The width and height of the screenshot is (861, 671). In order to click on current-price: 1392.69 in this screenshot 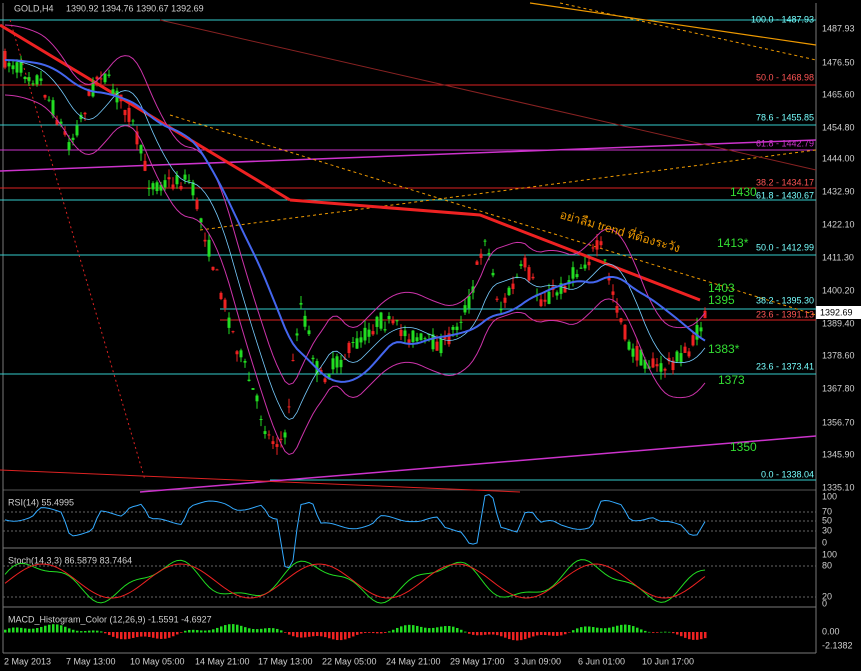, I will do `click(836, 312)`.